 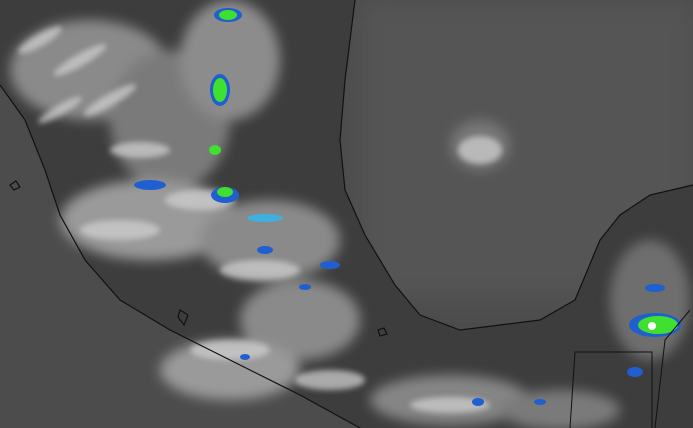 What do you see at coordinates (630, 368) in the screenshot?
I see `borders` at bounding box center [630, 368].